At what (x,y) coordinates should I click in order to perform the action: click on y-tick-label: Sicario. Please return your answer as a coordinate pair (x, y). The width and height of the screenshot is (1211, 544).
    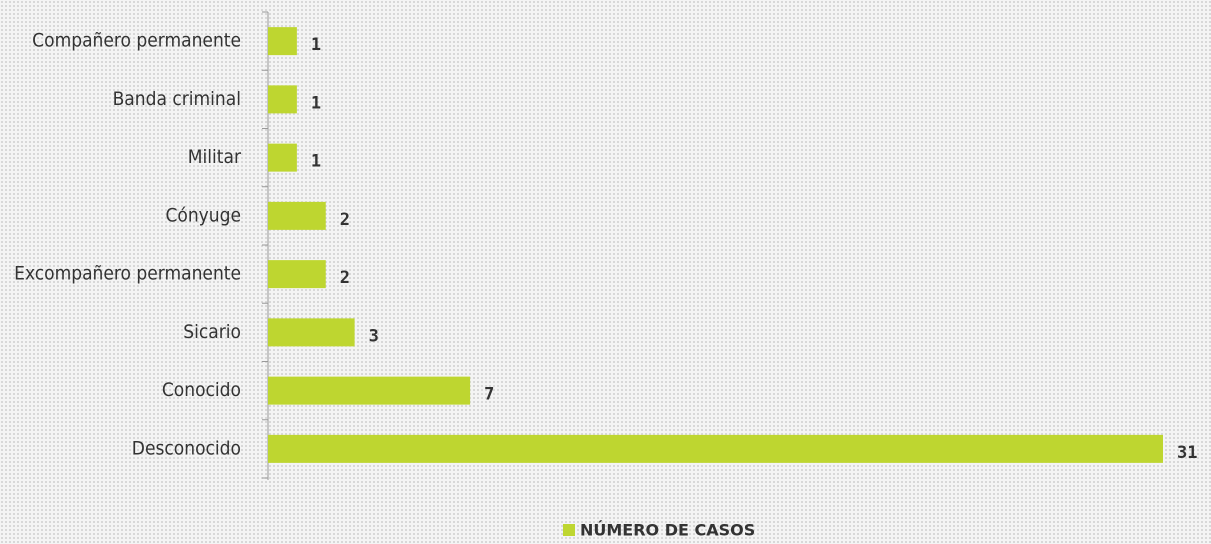
    Looking at the image, I should click on (212, 332).